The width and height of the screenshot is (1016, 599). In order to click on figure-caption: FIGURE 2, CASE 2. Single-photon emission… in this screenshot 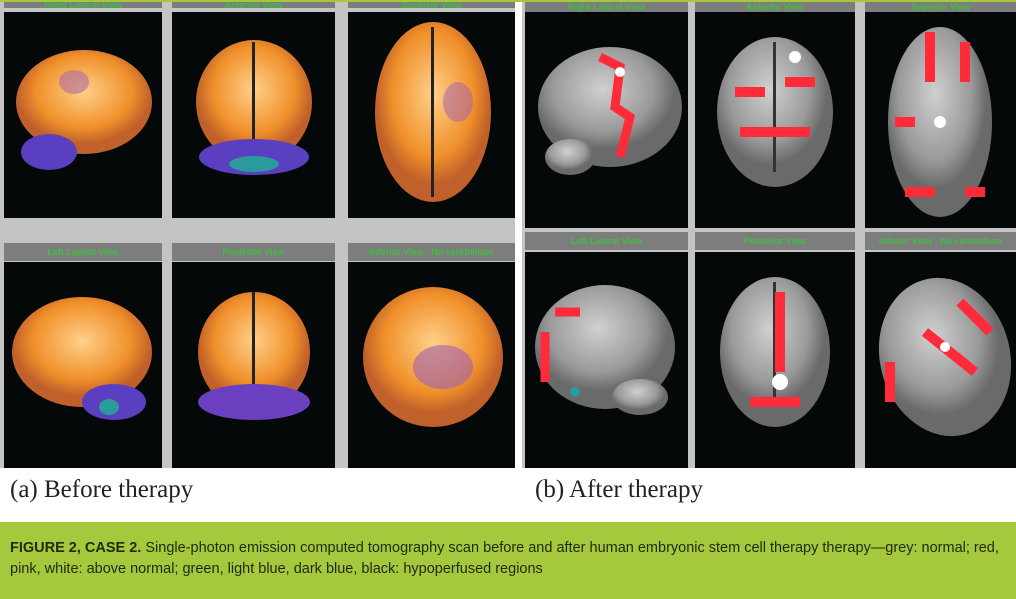, I will do `click(508, 560)`.